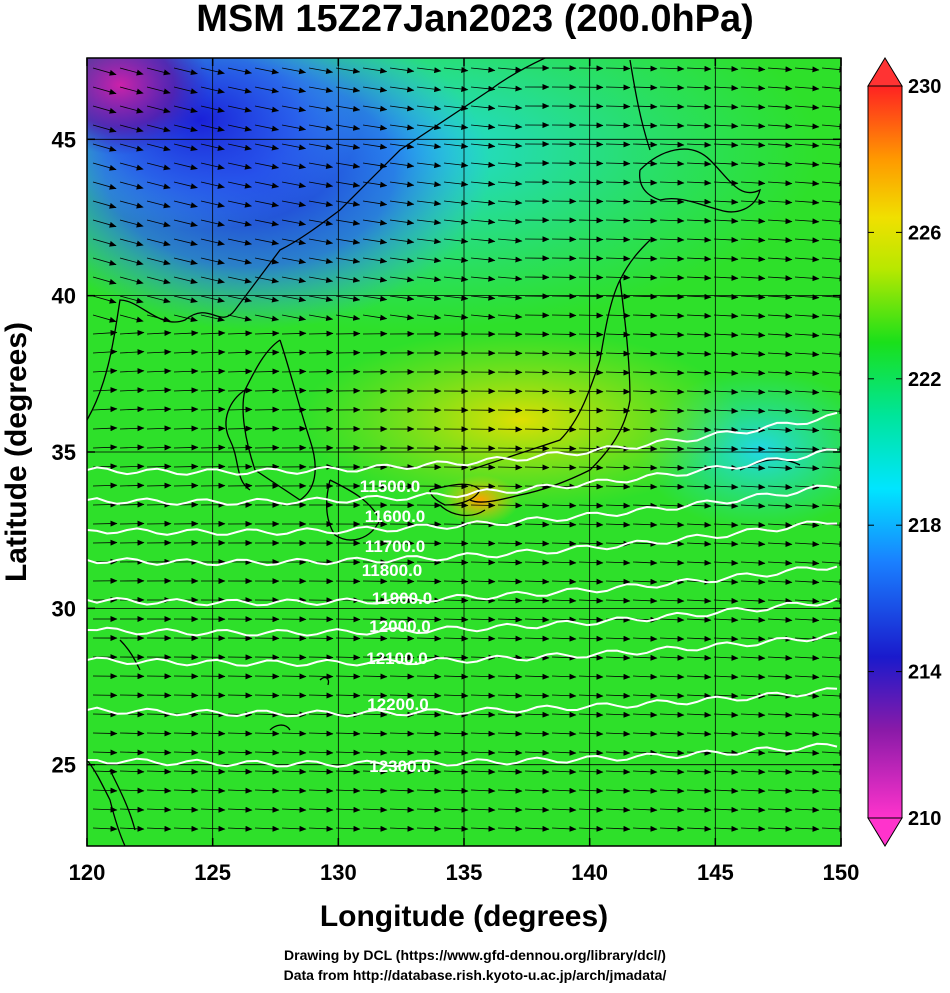  Describe the element at coordinates (885, 72) in the screenshot. I see `colorbar-max-triangle` at that location.